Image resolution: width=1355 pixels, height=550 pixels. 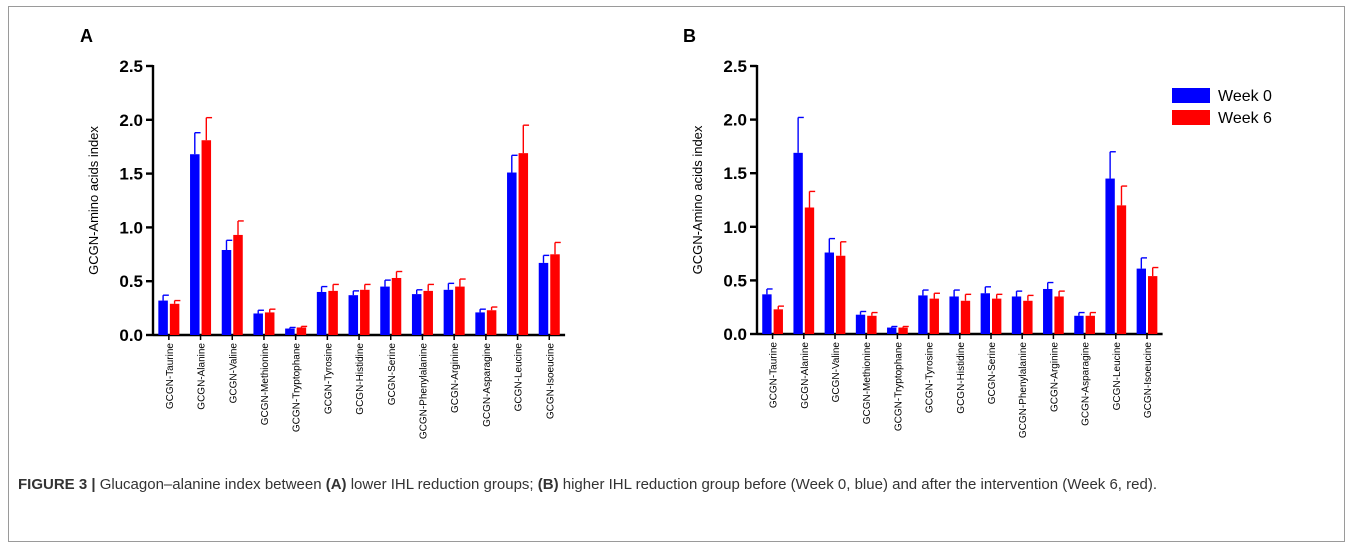 I want to click on panel-letter: A, so click(x=86, y=36).